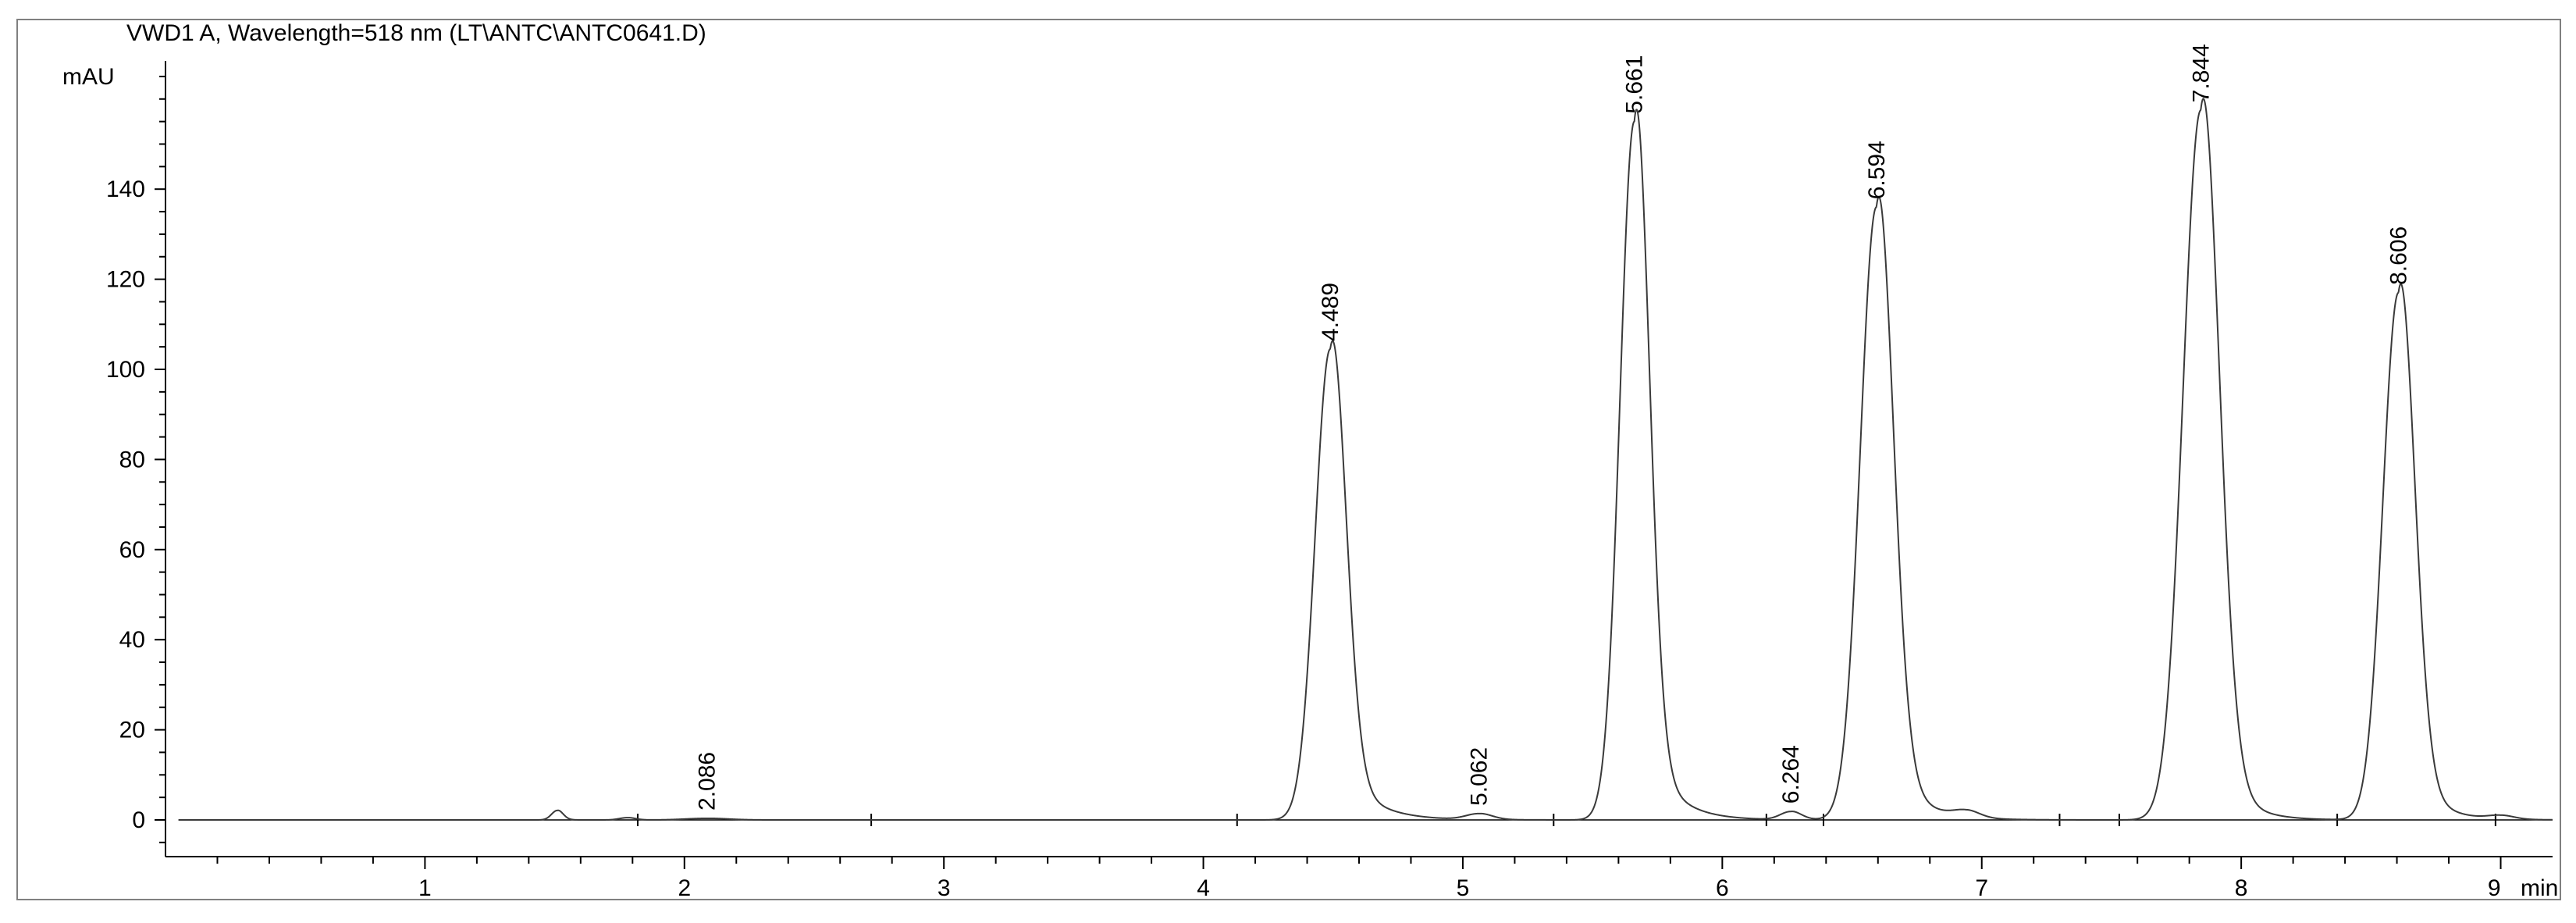 The image size is (2576, 923). I want to click on peak-label: 6.594, so click(1877, 170).